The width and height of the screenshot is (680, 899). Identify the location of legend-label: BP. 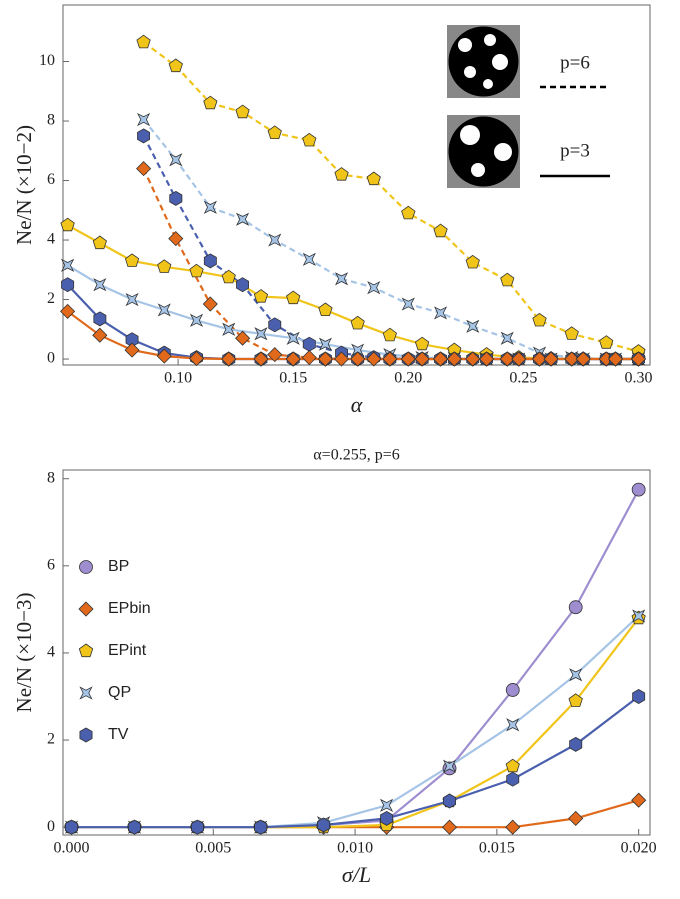
(118, 566).